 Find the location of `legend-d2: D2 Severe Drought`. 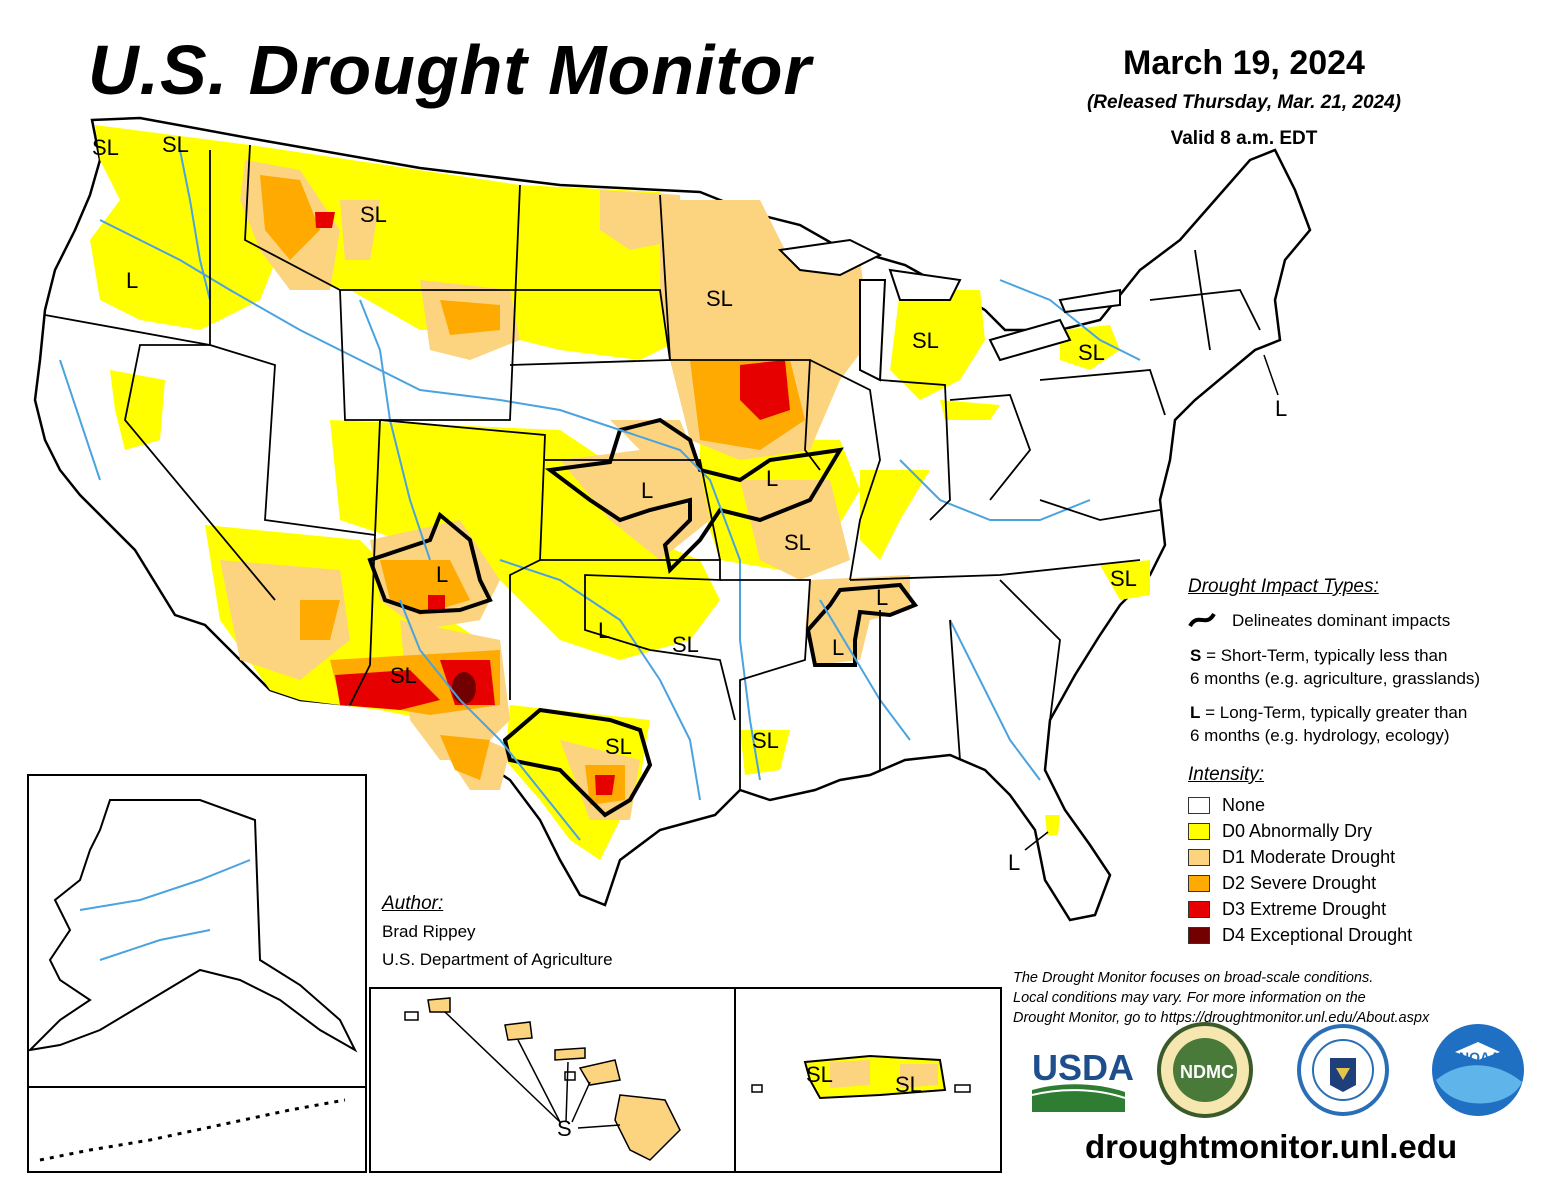

legend-d2: D2 Severe Drought is located at coordinates (1300, 883).